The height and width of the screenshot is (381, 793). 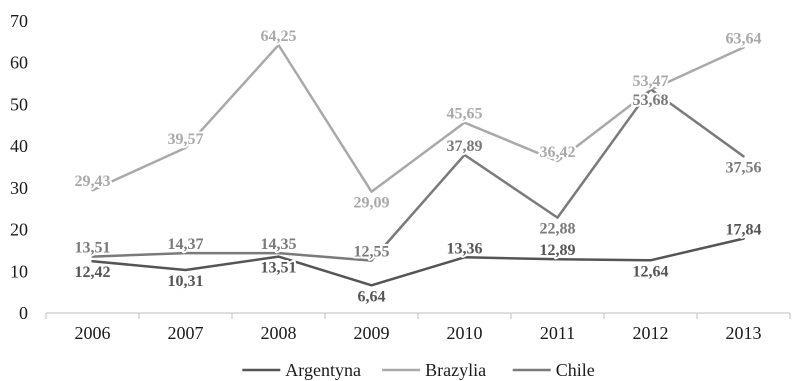 I want to click on legend-label-argentyna: Argentyna, so click(x=323, y=370).